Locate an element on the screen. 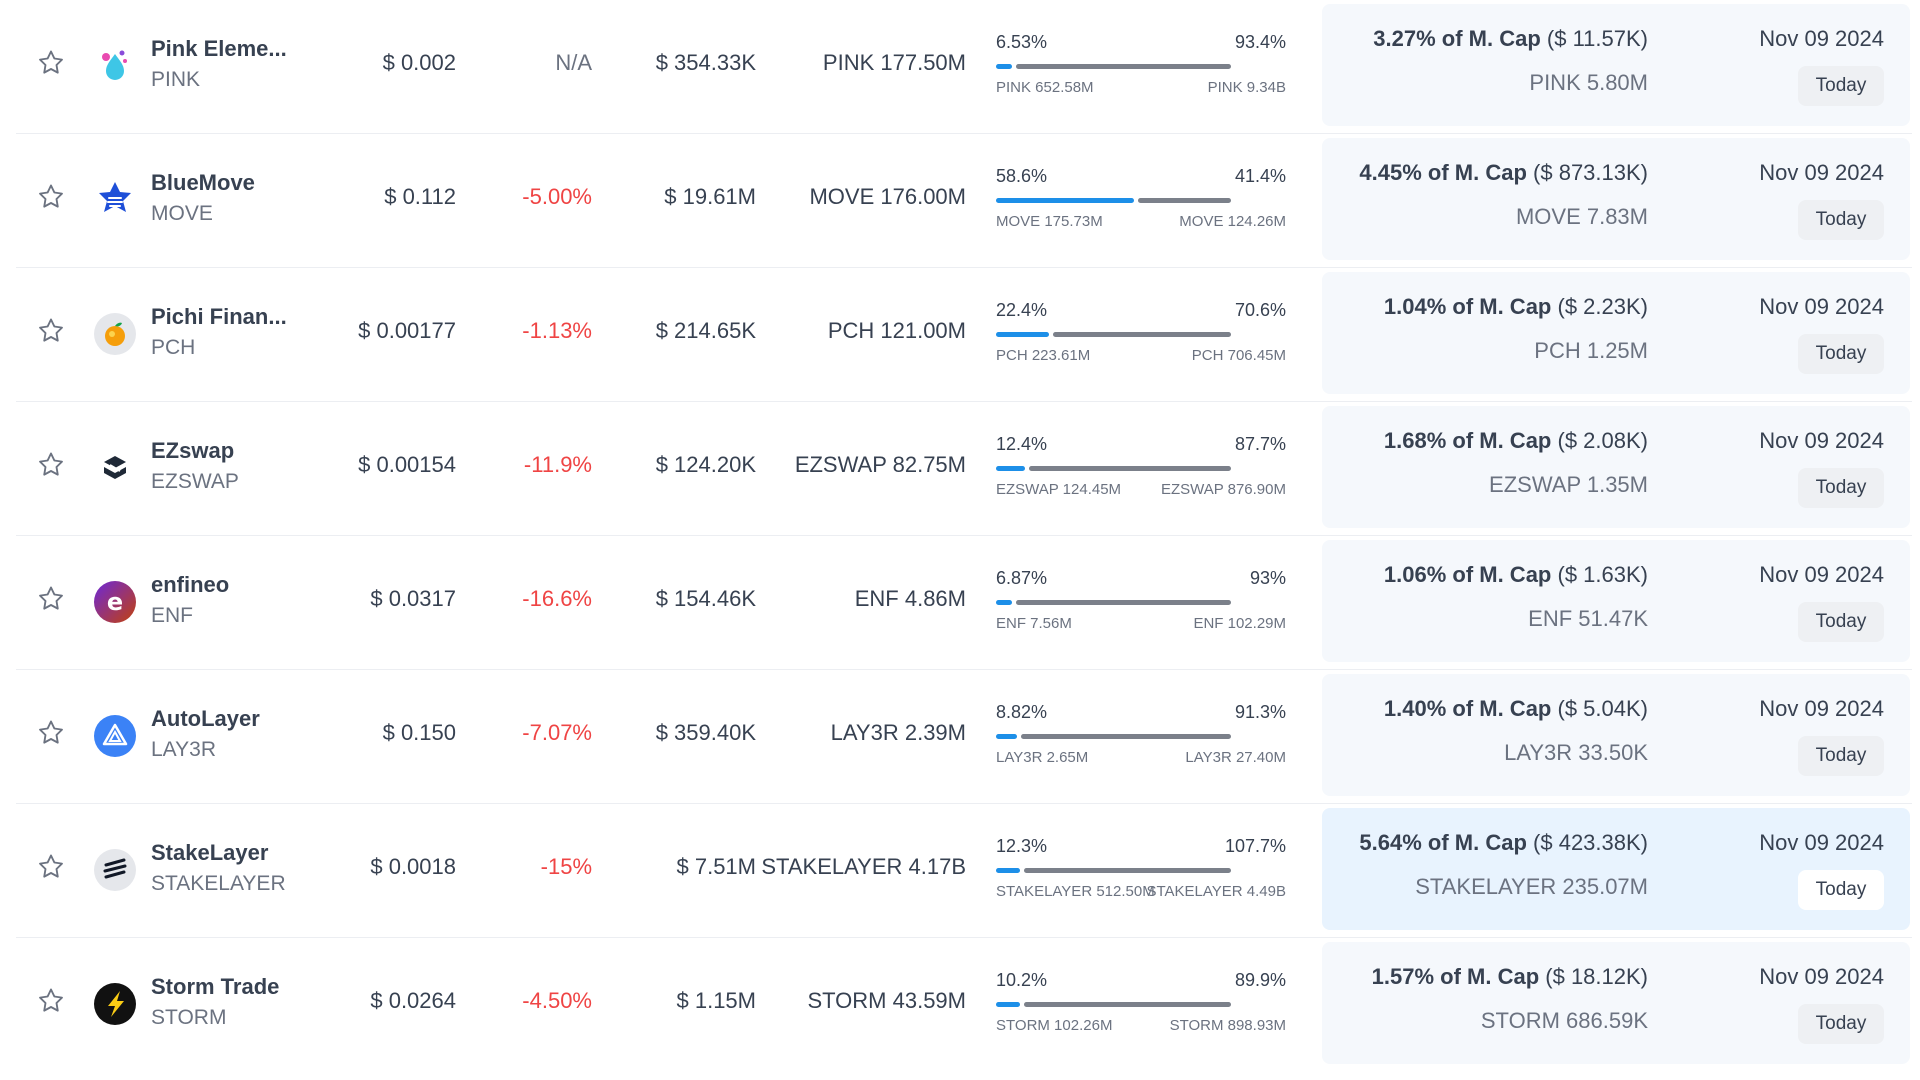 Image resolution: width=1920 pixels, height=1080 pixels. market-cap: $ 354.33K is located at coordinates (705, 62).